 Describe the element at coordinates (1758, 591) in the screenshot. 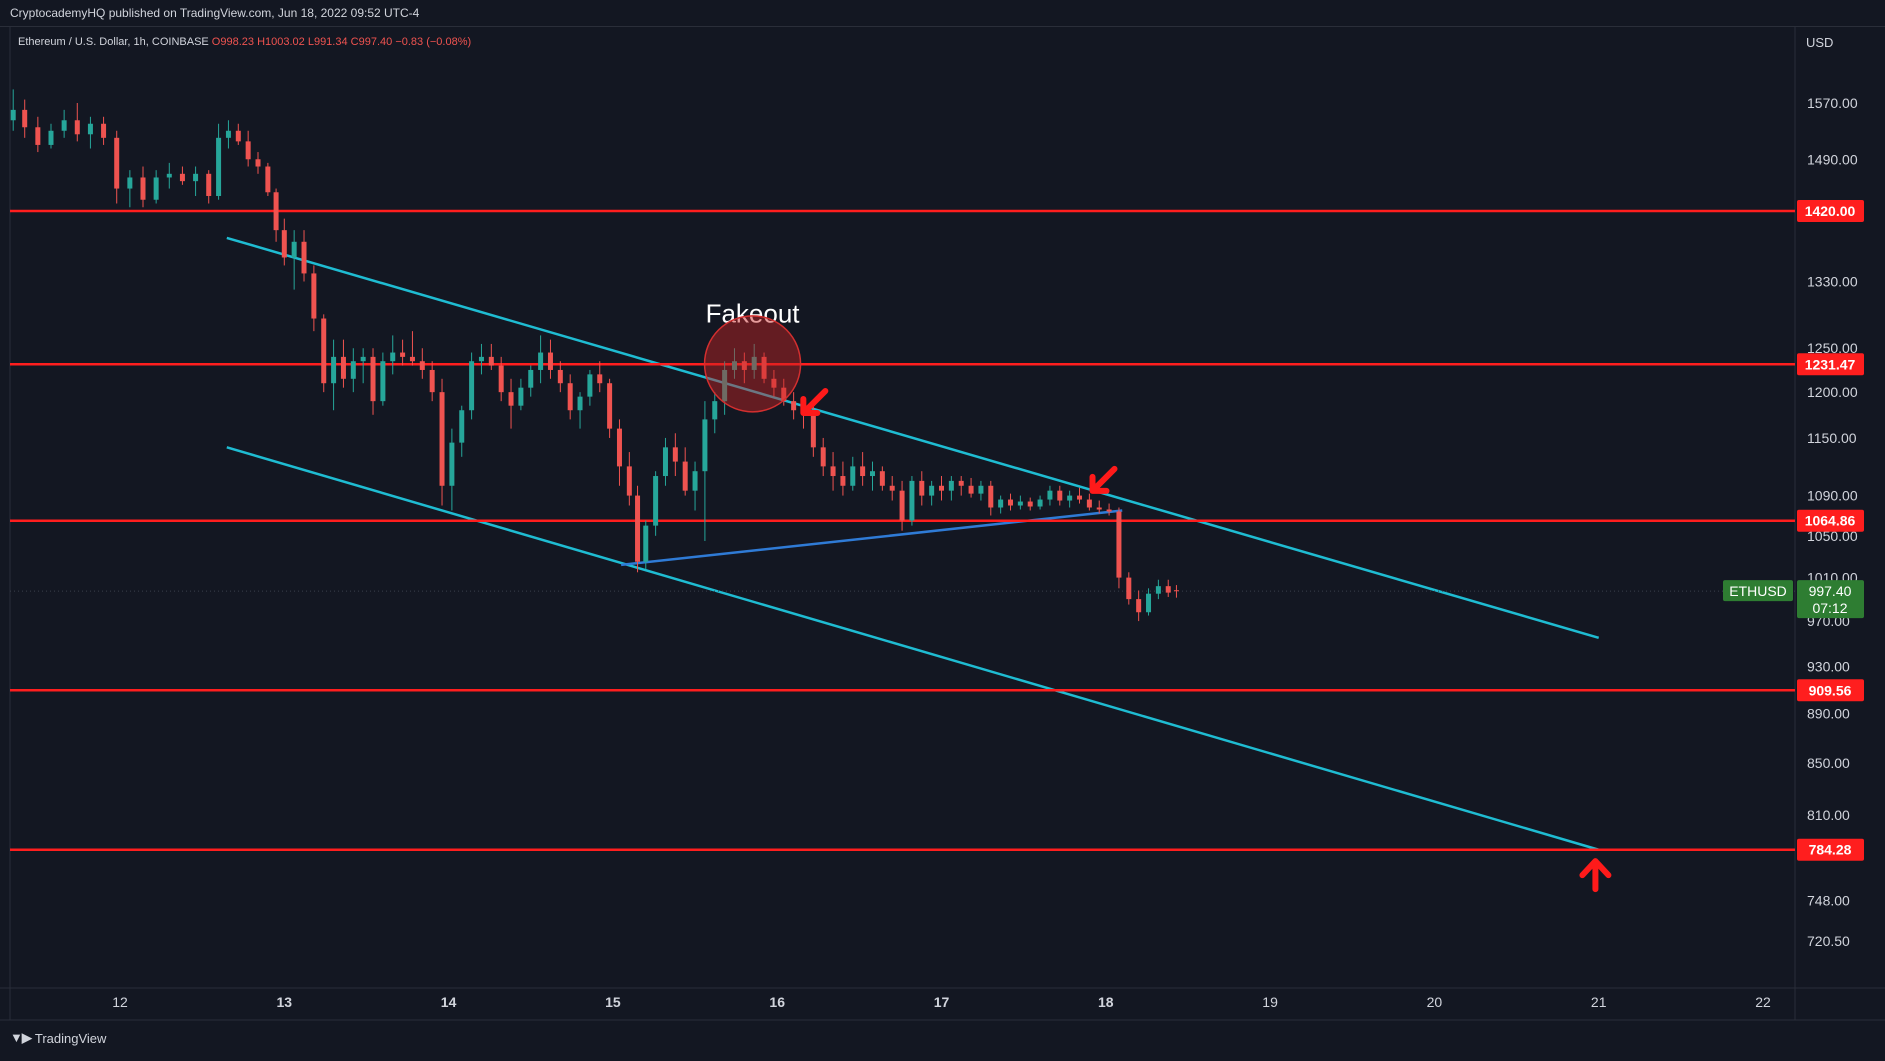

I see `symbol-tag` at that location.